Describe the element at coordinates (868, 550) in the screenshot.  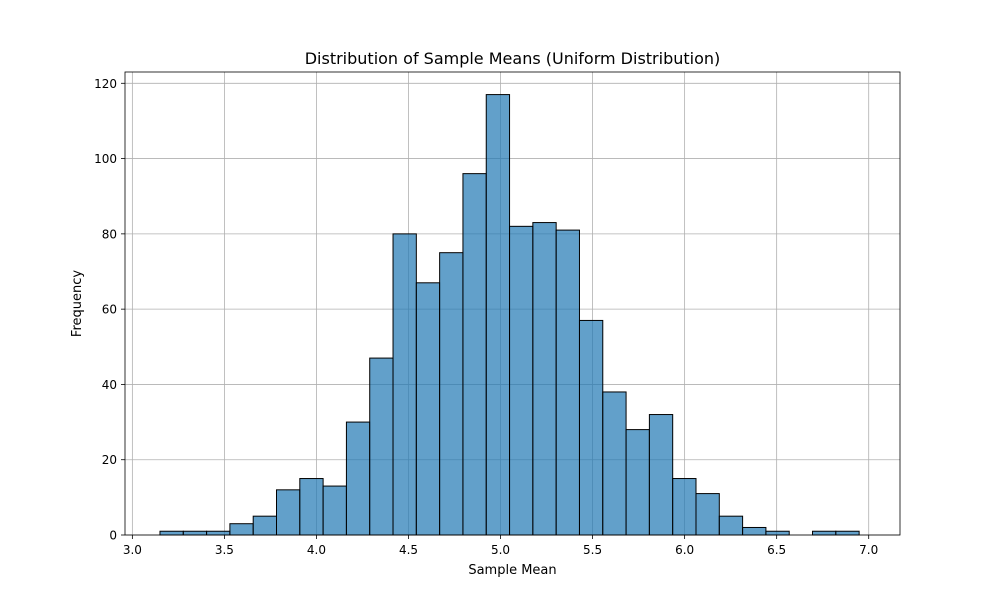
I see `x-tick-label: 7.0` at that location.